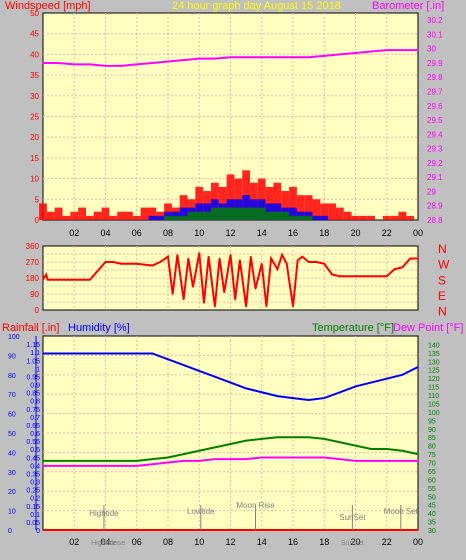 The image size is (466, 560). I want to click on rainfall-tick-label: 0.35, so click(33, 474).